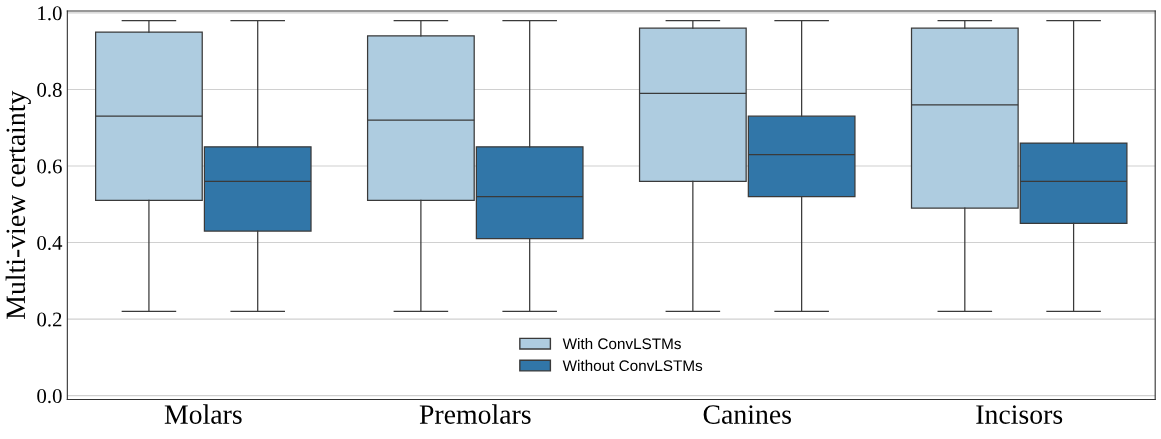 The height and width of the screenshot is (439, 1161). I want to click on y-tick-label: 1.0, so click(50, 13).